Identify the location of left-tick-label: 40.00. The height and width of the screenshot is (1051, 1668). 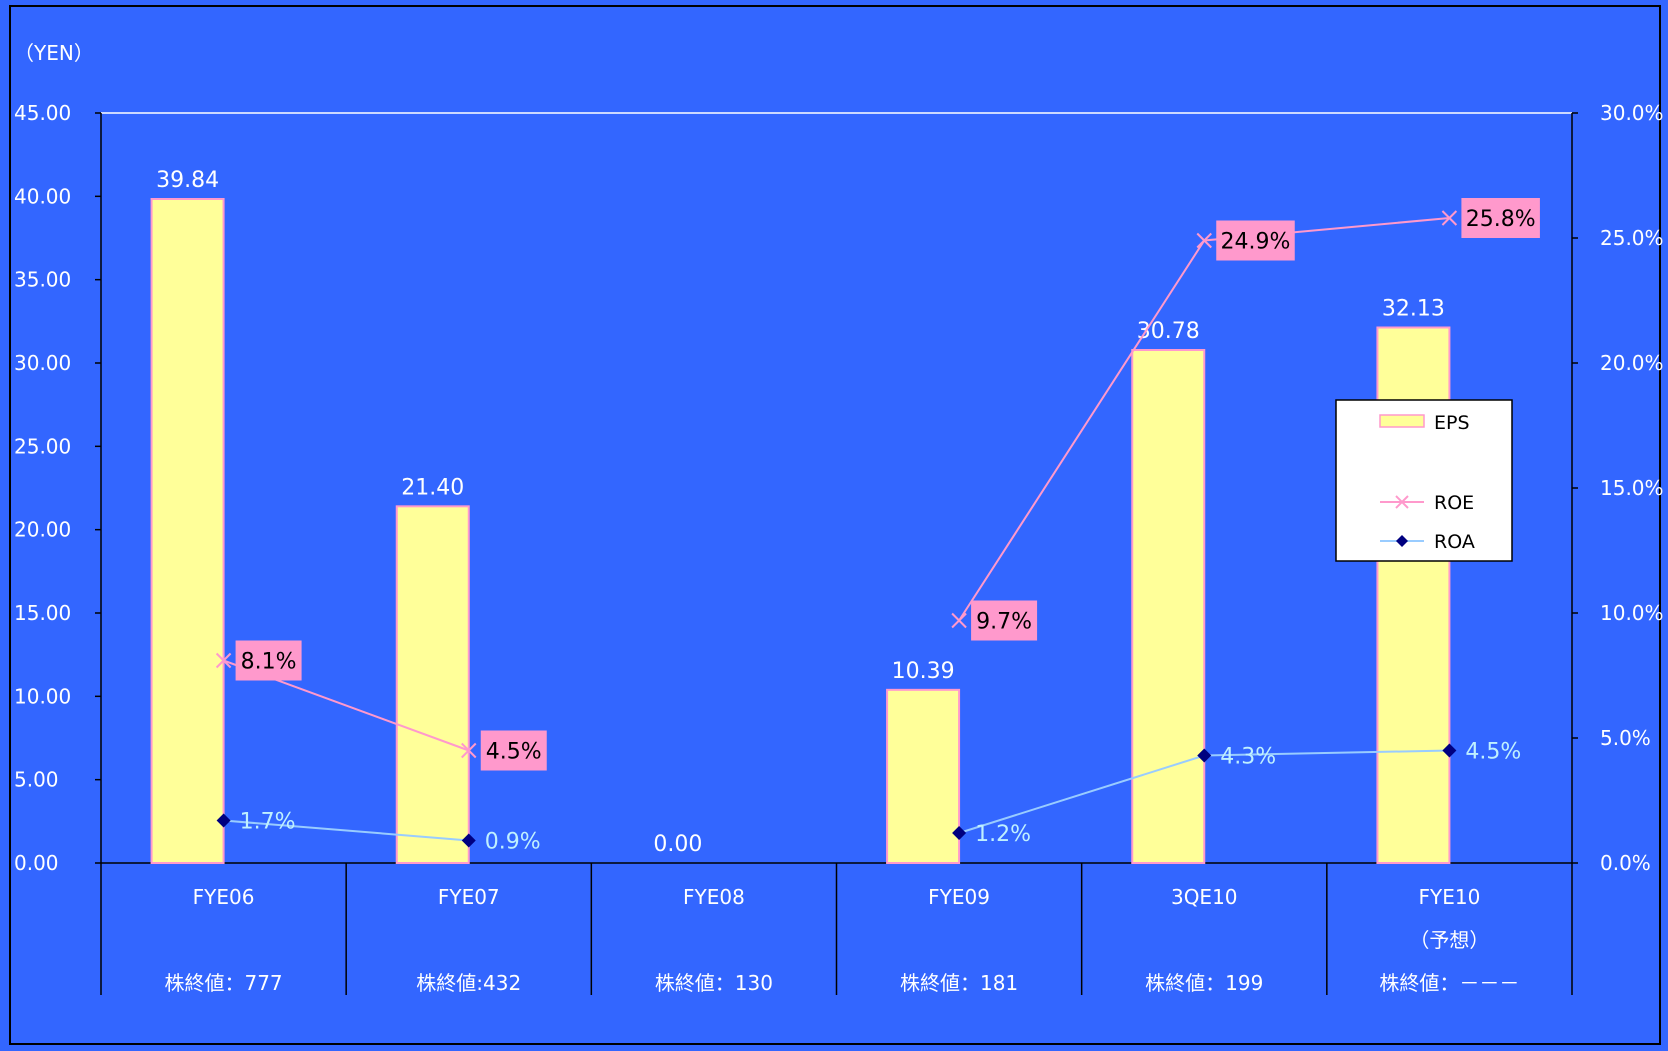
(42, 196).